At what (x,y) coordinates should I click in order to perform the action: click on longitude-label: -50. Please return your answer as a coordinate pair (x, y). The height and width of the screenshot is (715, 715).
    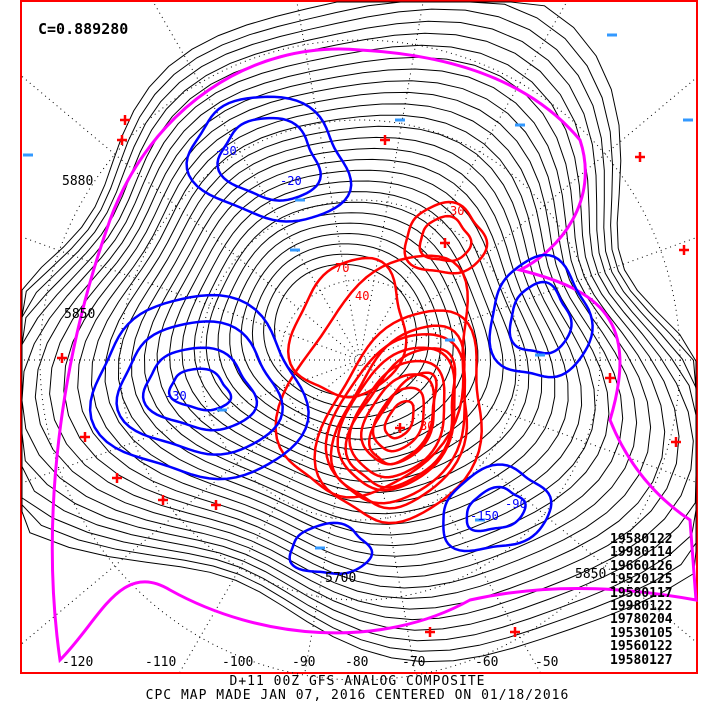
    Looking at the image, I should click on (547, 662).